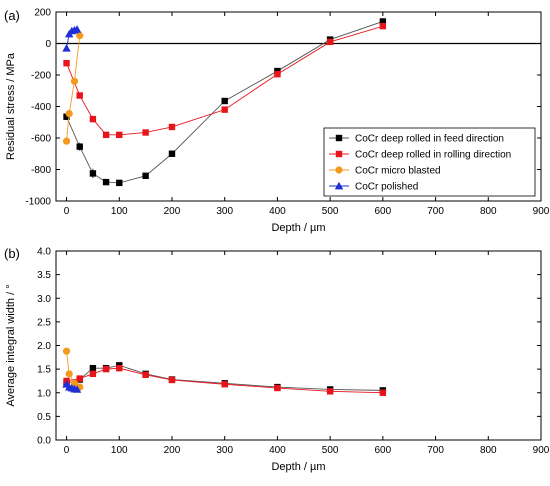 The height and width of the screenshot is (486, 550). Describe the element at coordinates (44, 252) in the screenshot. I see `y-tick-label: 4.0` at that location.